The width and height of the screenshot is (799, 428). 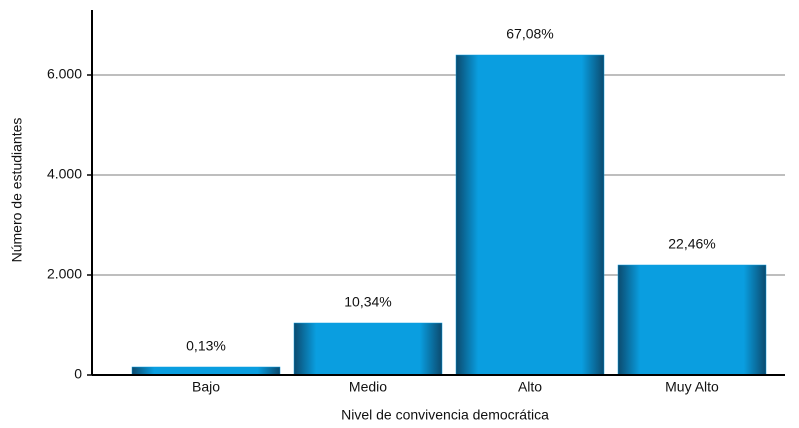 What do you see at coordinates (368, 387) in the screenshot?
I see `x-tick-label: Medio` at bounding box center [368, 387].